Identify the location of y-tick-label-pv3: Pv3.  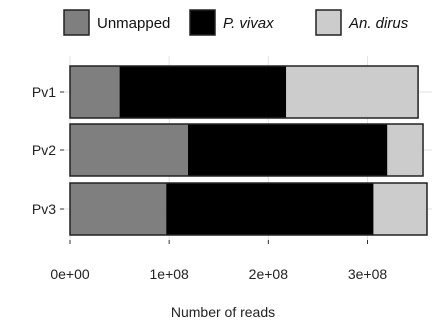
(44, 209).